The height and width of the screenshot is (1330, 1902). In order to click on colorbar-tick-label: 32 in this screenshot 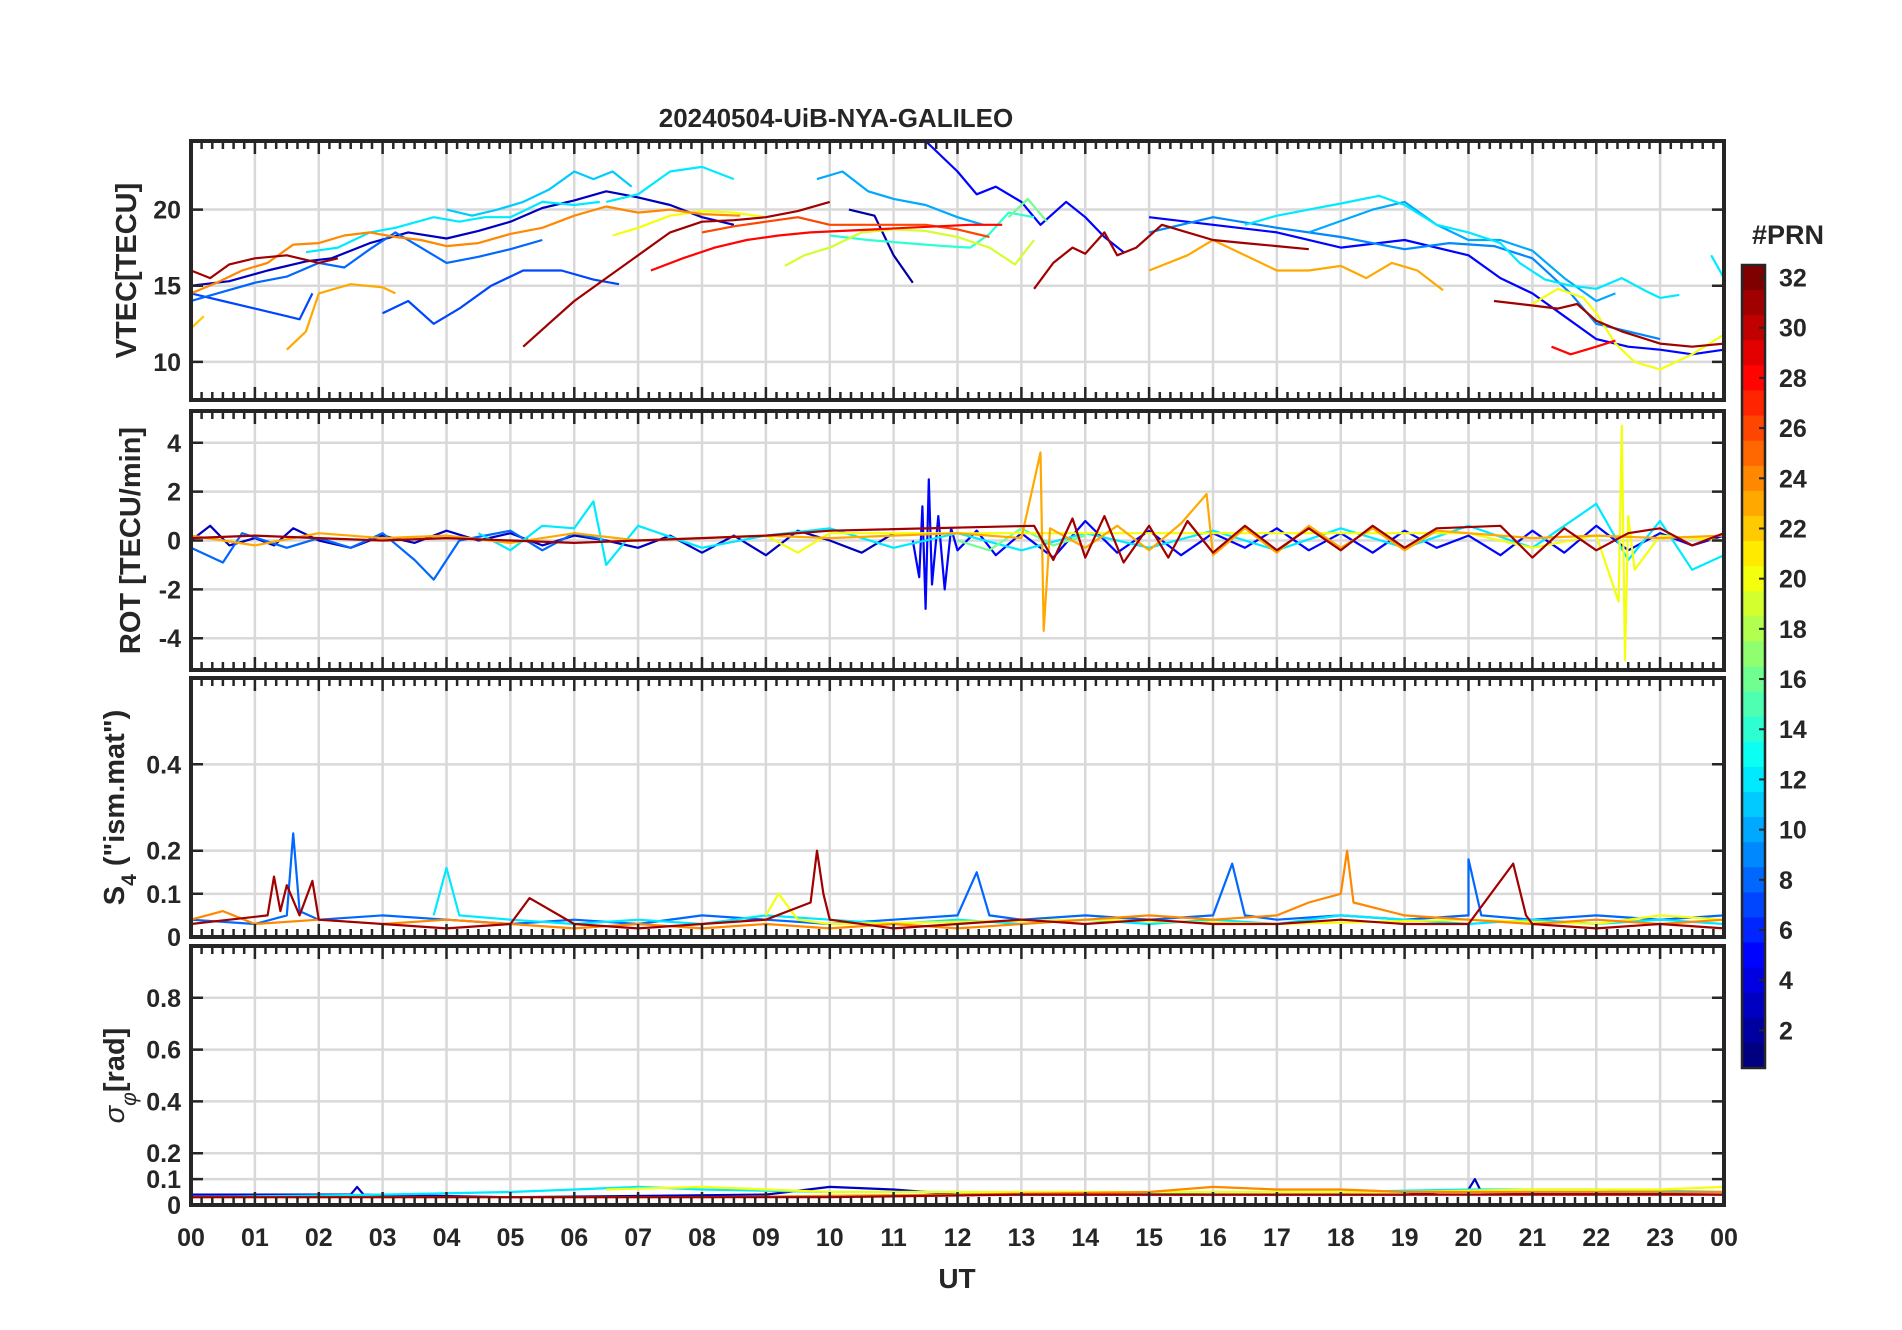, I will do `click(1793, 279)`.